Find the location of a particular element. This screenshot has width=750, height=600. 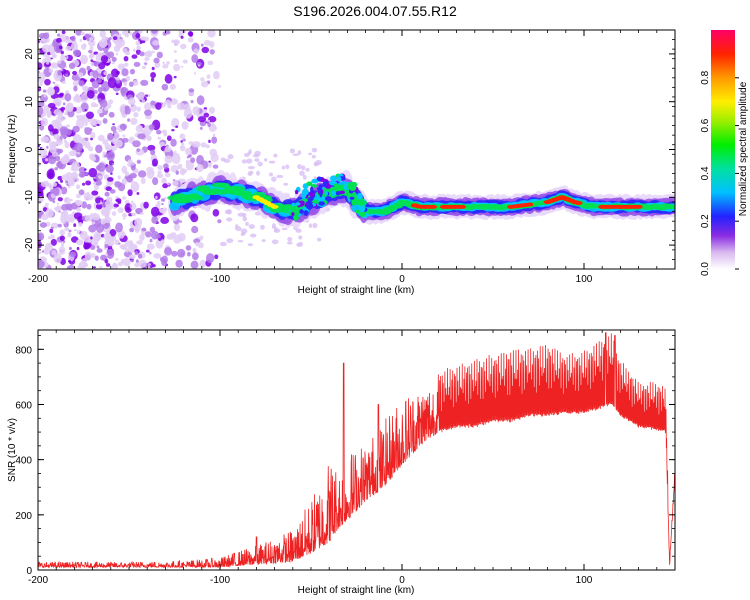

colorbar-tick-label: 0.8 is located at coordinates (705, 77).